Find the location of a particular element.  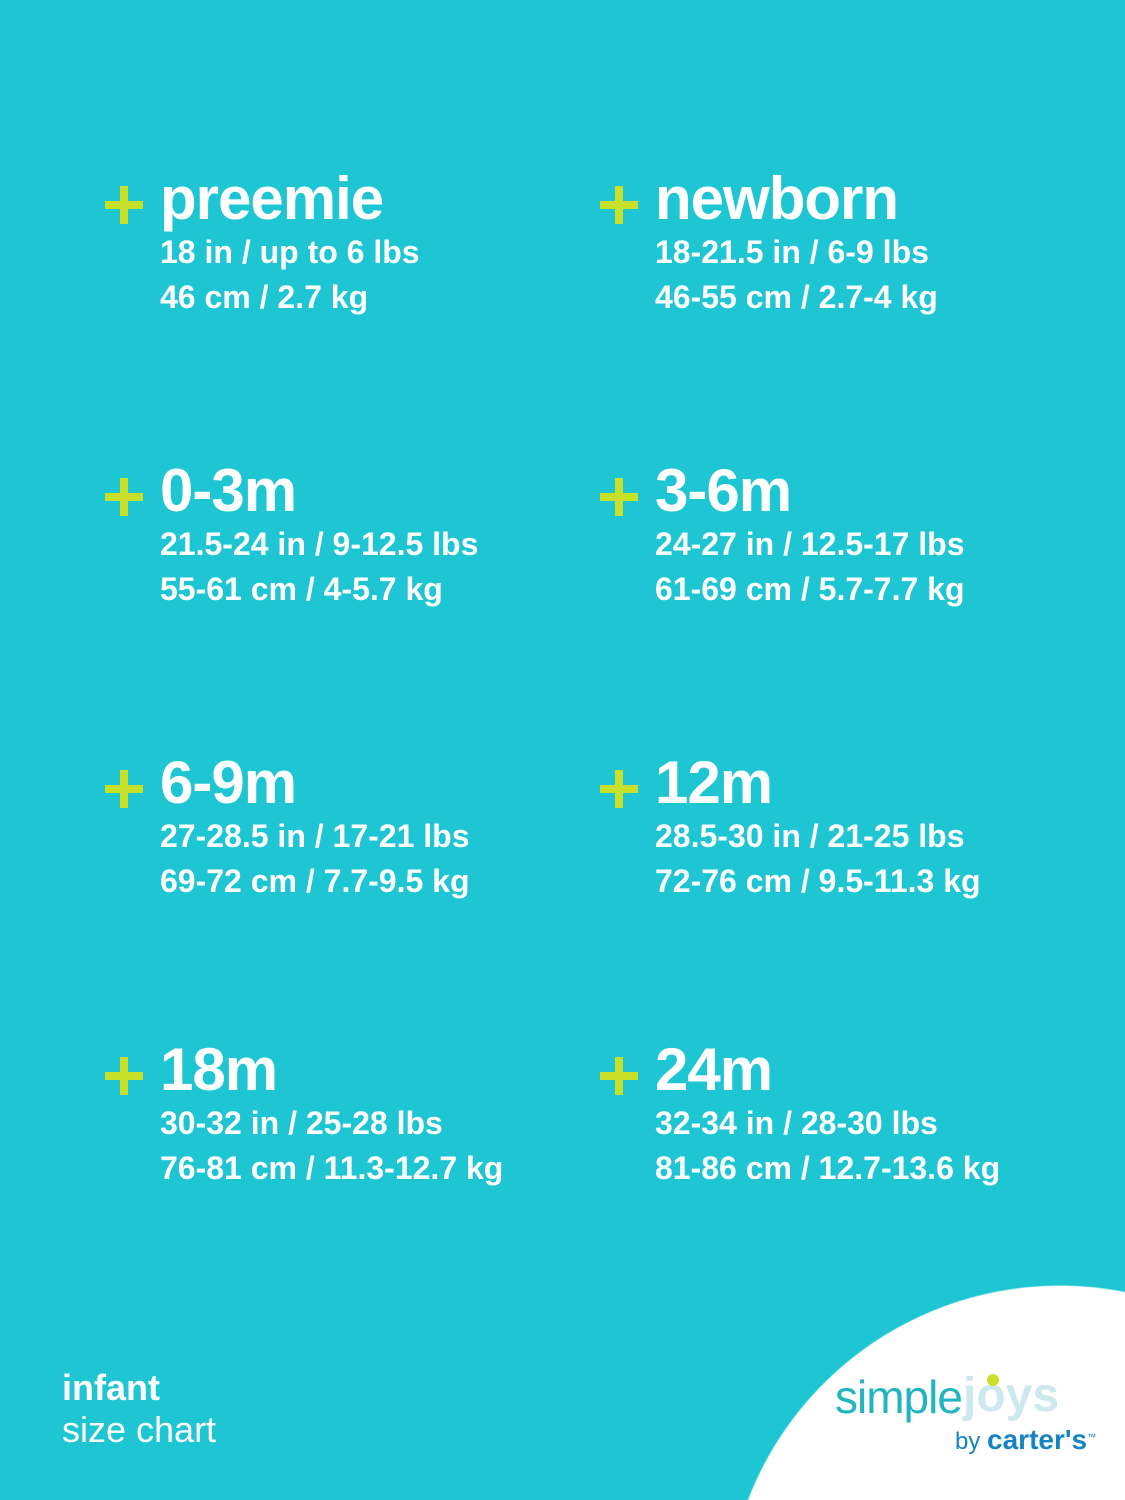

size-imperial: 32-34 in / 28-30 lbs is located at coordinates (796, 1123).